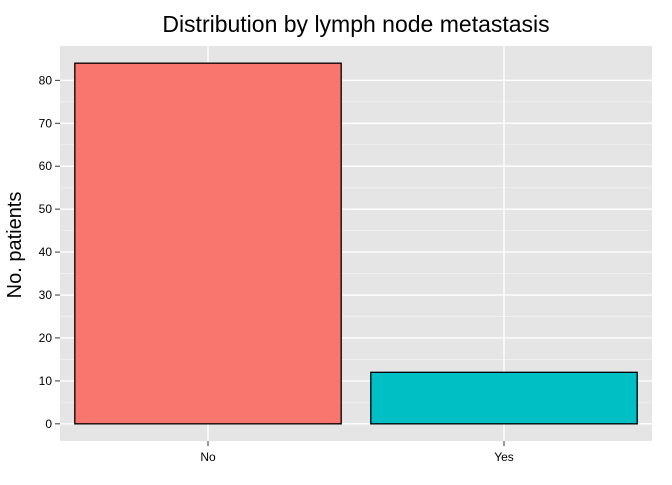 The image size is (672, 485). What do you see at coordinates (46, 80) in the screenshot?
I see `y-tick-label: 80` at bounding box center [46, 80].